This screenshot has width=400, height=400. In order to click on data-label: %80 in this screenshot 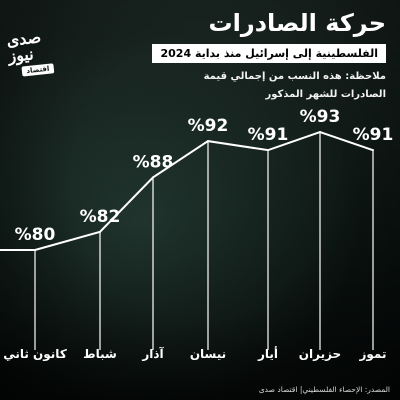, I will do `click(35, 235)`.